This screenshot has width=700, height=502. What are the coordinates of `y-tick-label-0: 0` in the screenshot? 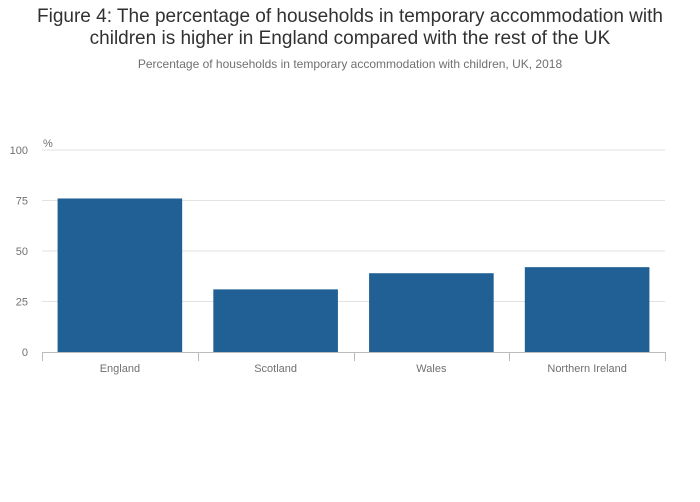 It's located at (25, 353).